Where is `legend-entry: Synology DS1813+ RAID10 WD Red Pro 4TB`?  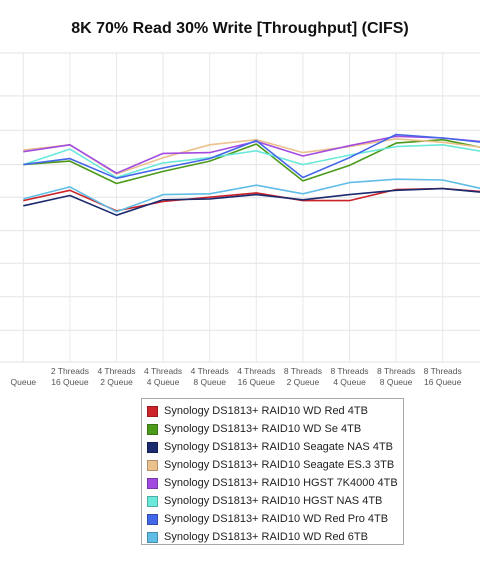 legend-entry: Synology DS1813+ RAID10 WD Red Pro 4TB is located at coordinates (275, 519).